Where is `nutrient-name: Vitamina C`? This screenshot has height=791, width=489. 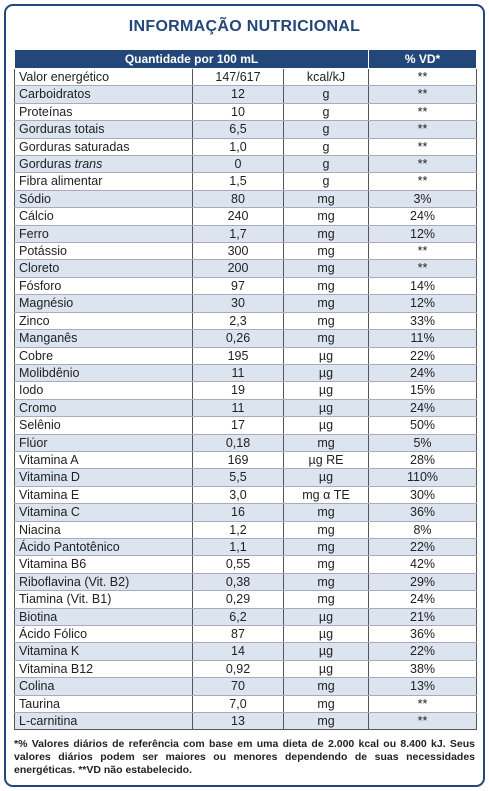
nutrient-name: Vitamina C is located at coordinates (103, 512).